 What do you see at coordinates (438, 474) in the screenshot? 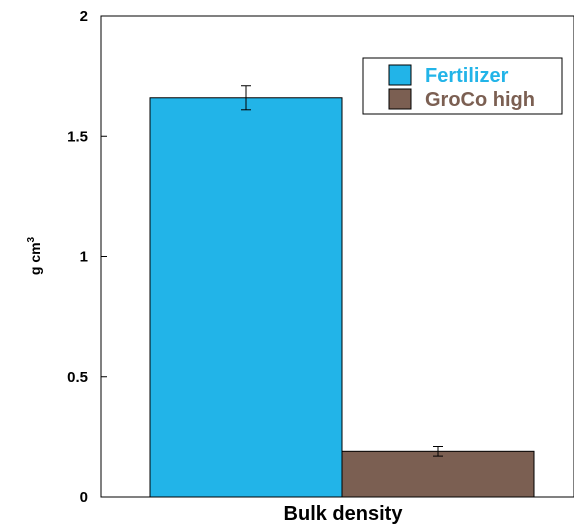
I see `bar-groco-high` at bounding box center [438, 474].